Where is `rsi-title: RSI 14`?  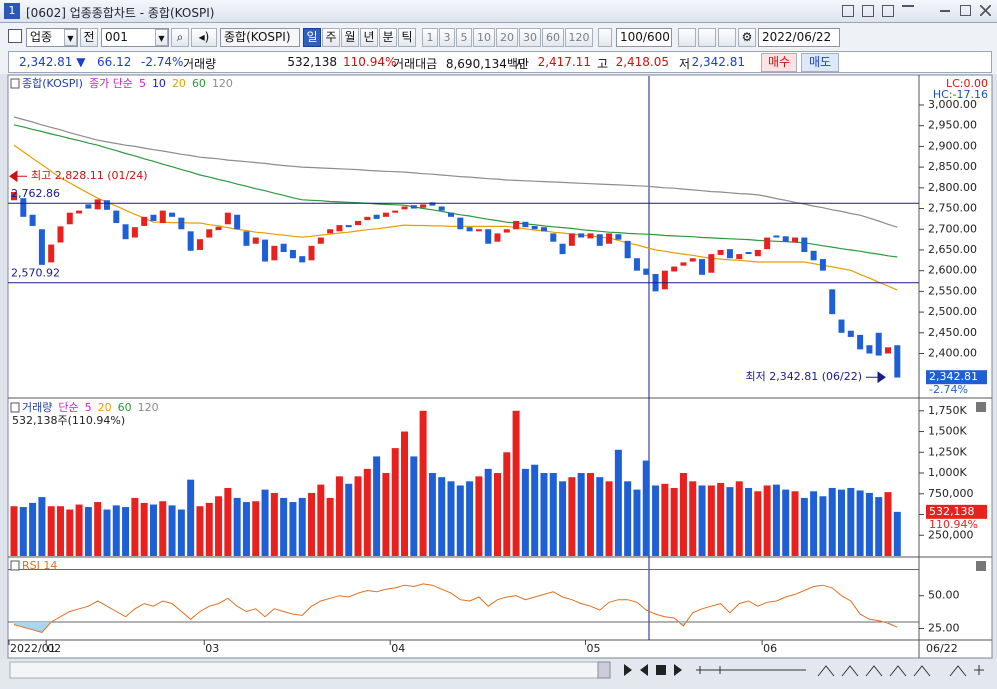 rsi-title: RSI 14 is located at coordinates (39, 565).